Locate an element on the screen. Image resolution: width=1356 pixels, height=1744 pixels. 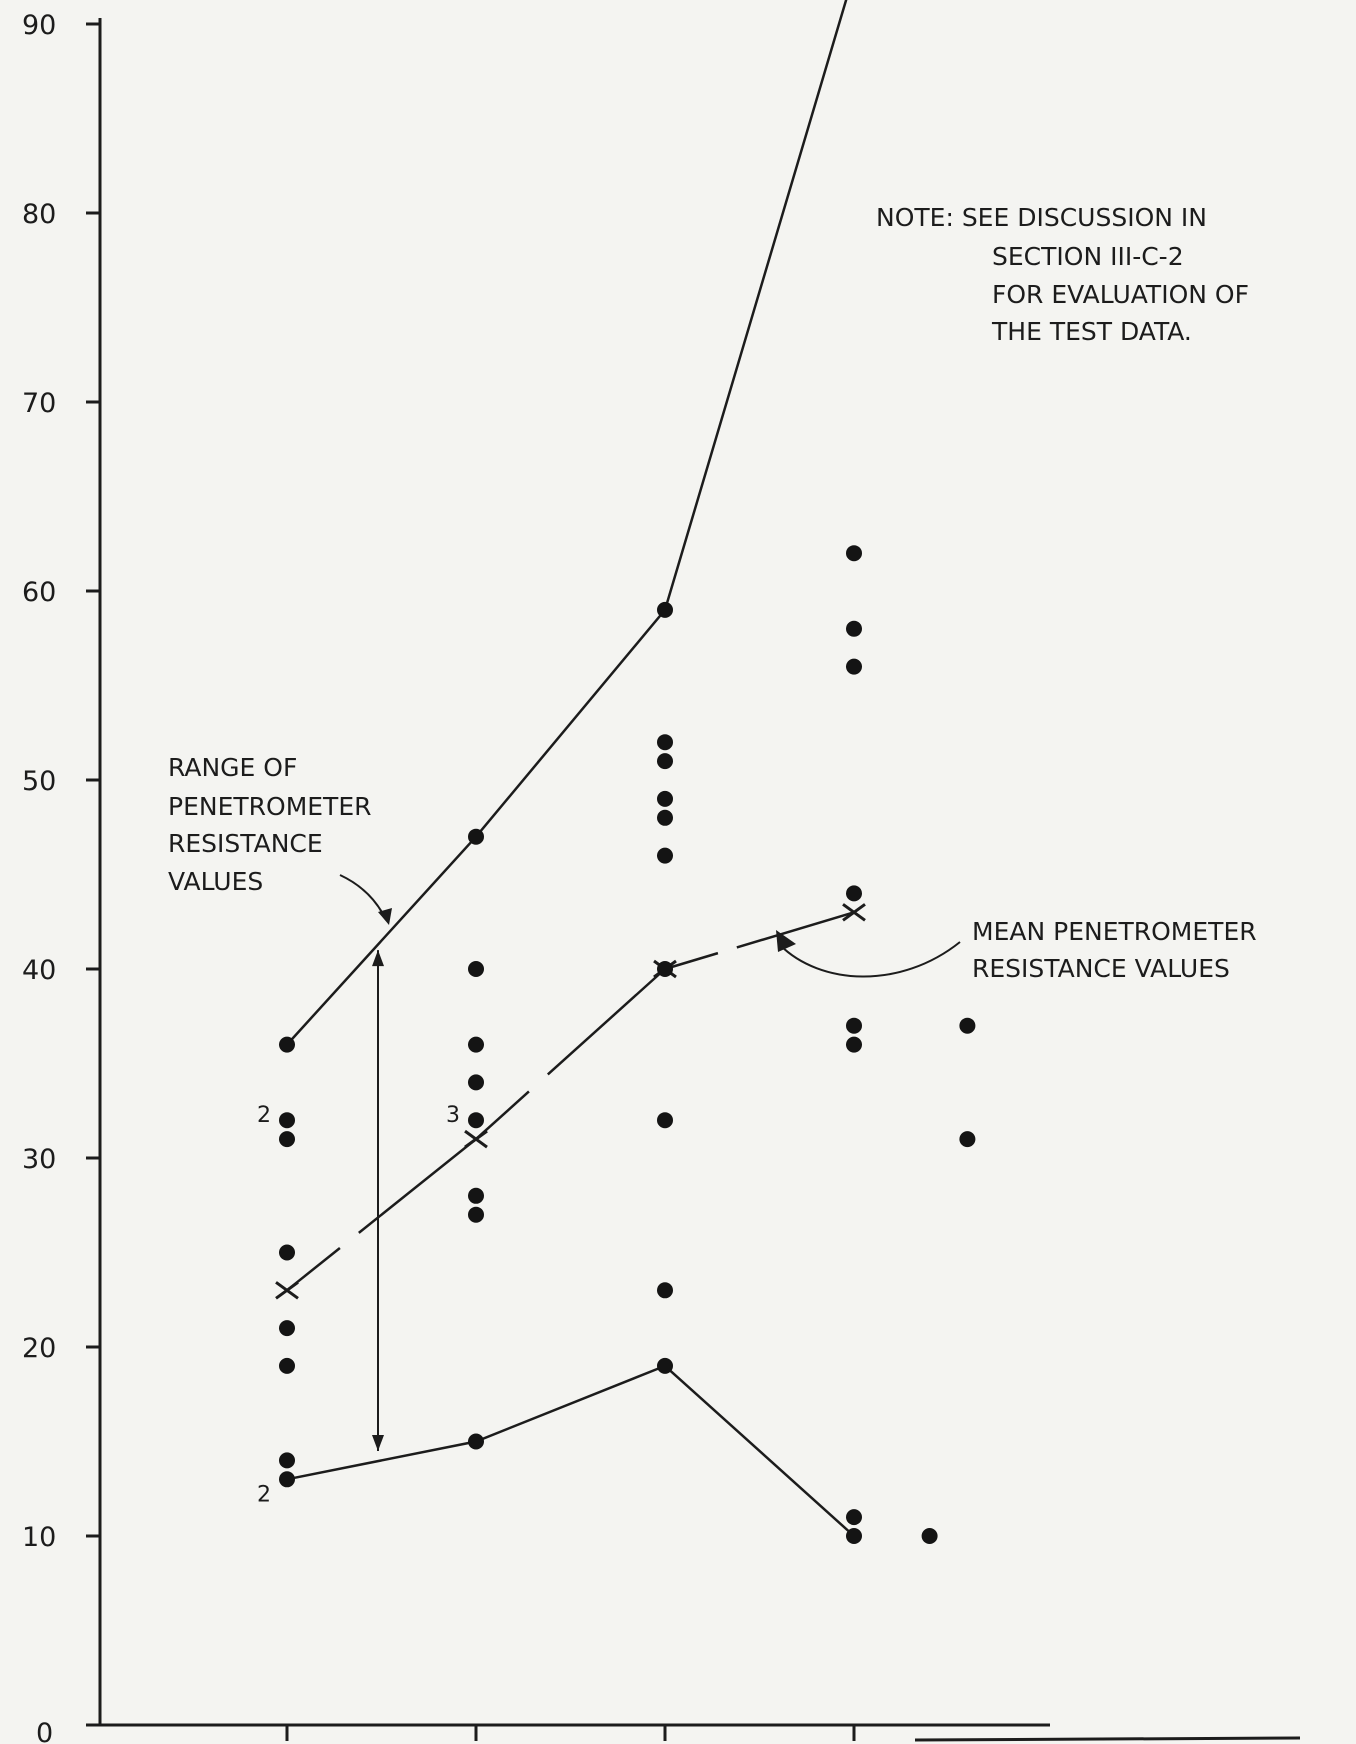
range-label-line-1: RANGE OF is located at coordinates (232, 767).